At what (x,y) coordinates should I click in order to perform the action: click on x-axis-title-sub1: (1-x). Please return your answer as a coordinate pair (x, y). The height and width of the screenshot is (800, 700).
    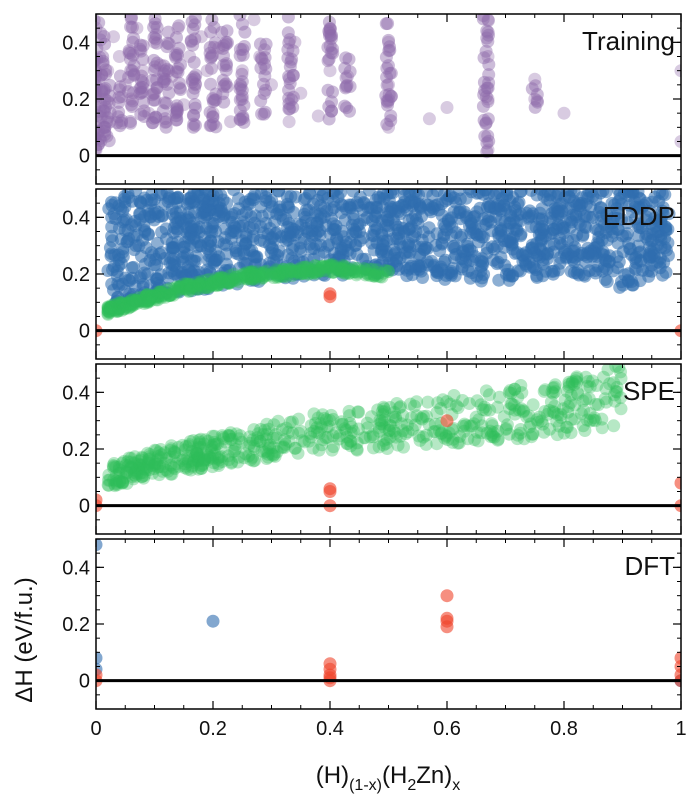
    Looking at the image, I should click on (365, 785).